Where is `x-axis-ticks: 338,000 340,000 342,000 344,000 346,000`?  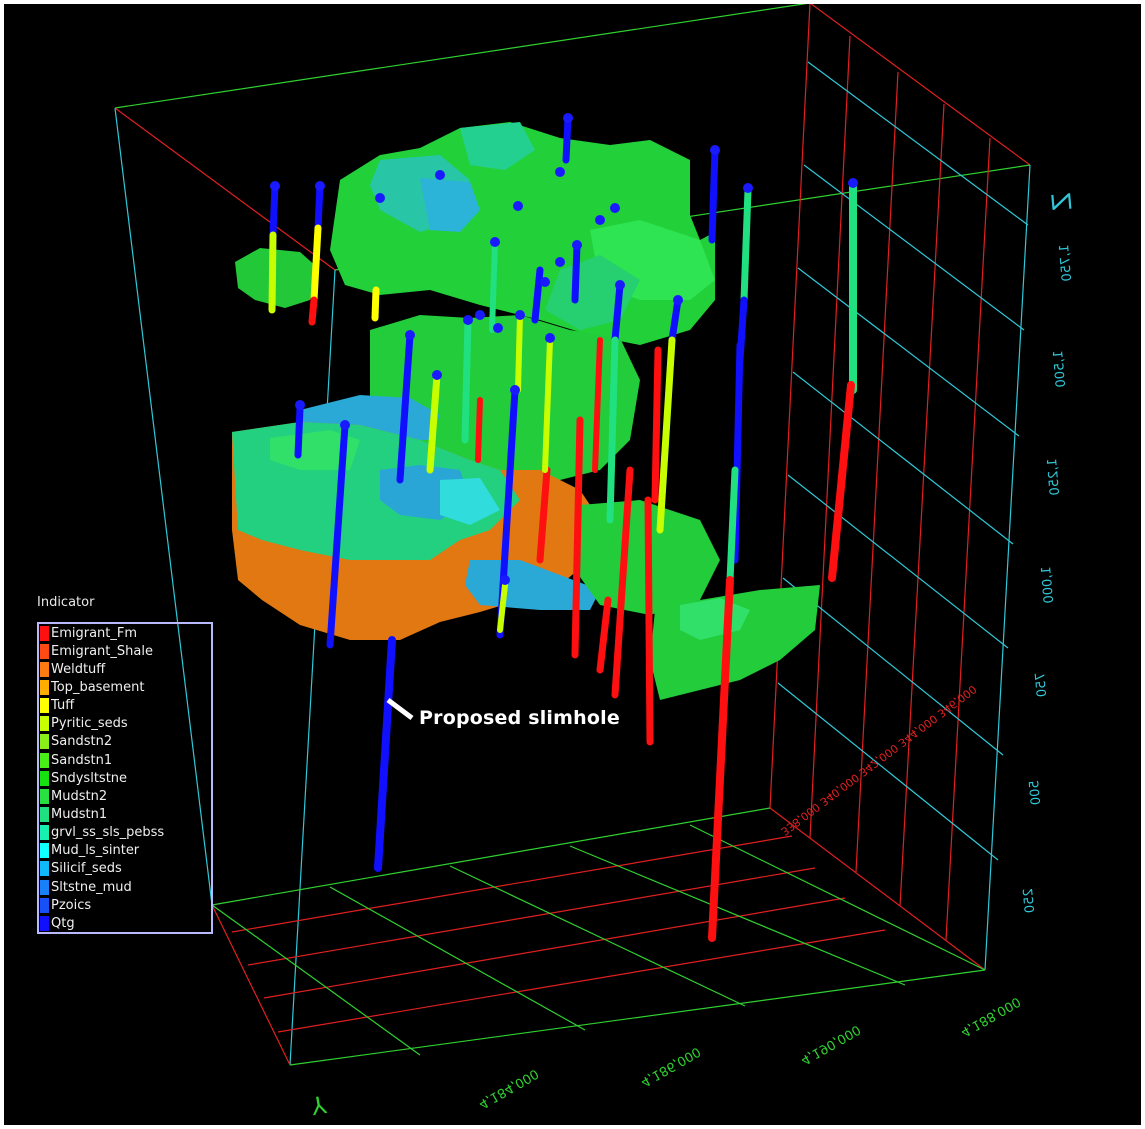 x-axis-ticks: 338,000 340,000 342,000 344,000 346,000 is located at coordinates (878, 760).